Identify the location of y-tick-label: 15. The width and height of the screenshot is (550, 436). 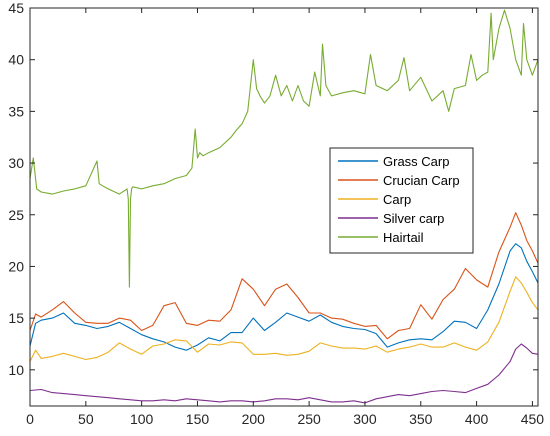
(16, 318).